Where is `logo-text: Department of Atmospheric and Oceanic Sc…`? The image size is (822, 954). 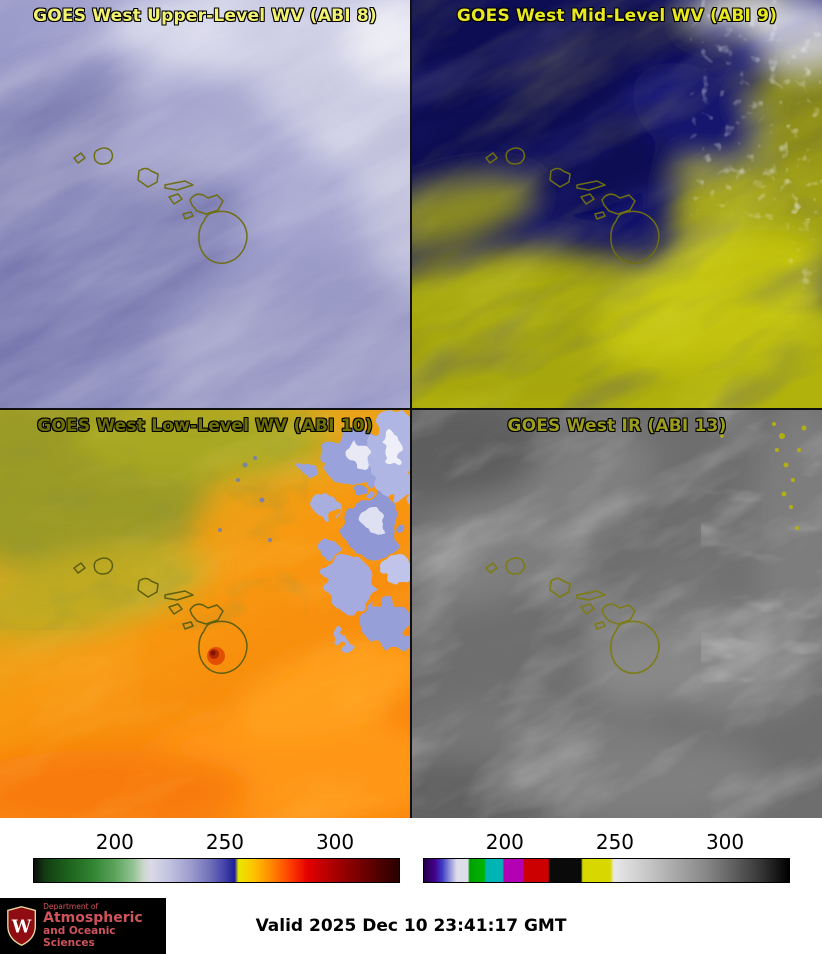
logo-text: Department of Atmospheric and Oceanic Sc… is located at coordinates (101, 925).